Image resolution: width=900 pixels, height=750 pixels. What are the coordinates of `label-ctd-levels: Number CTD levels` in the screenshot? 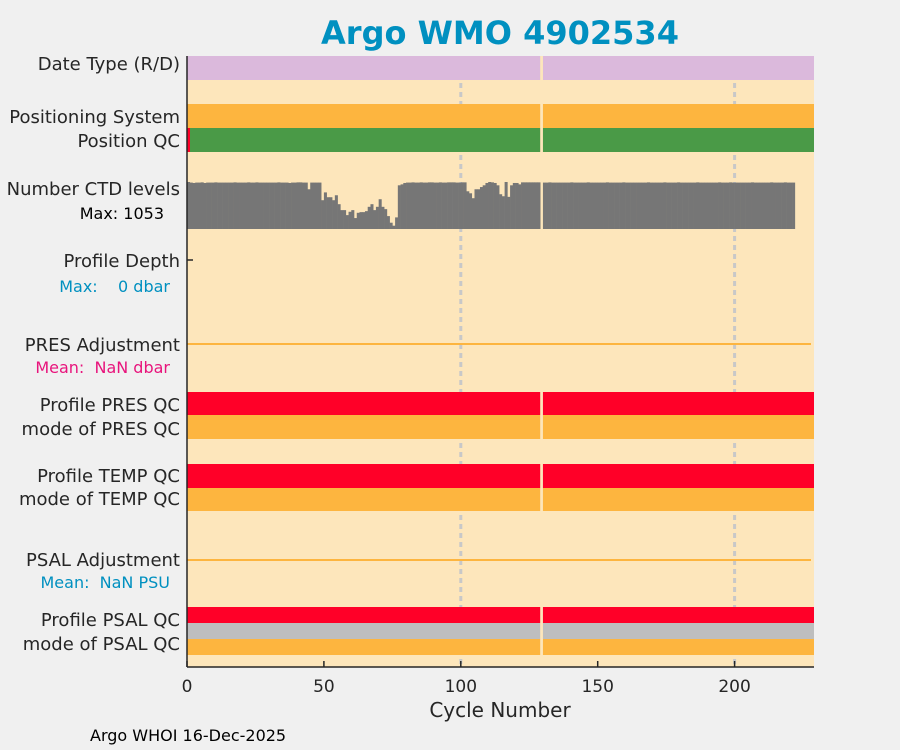 It's located at (93, 189).